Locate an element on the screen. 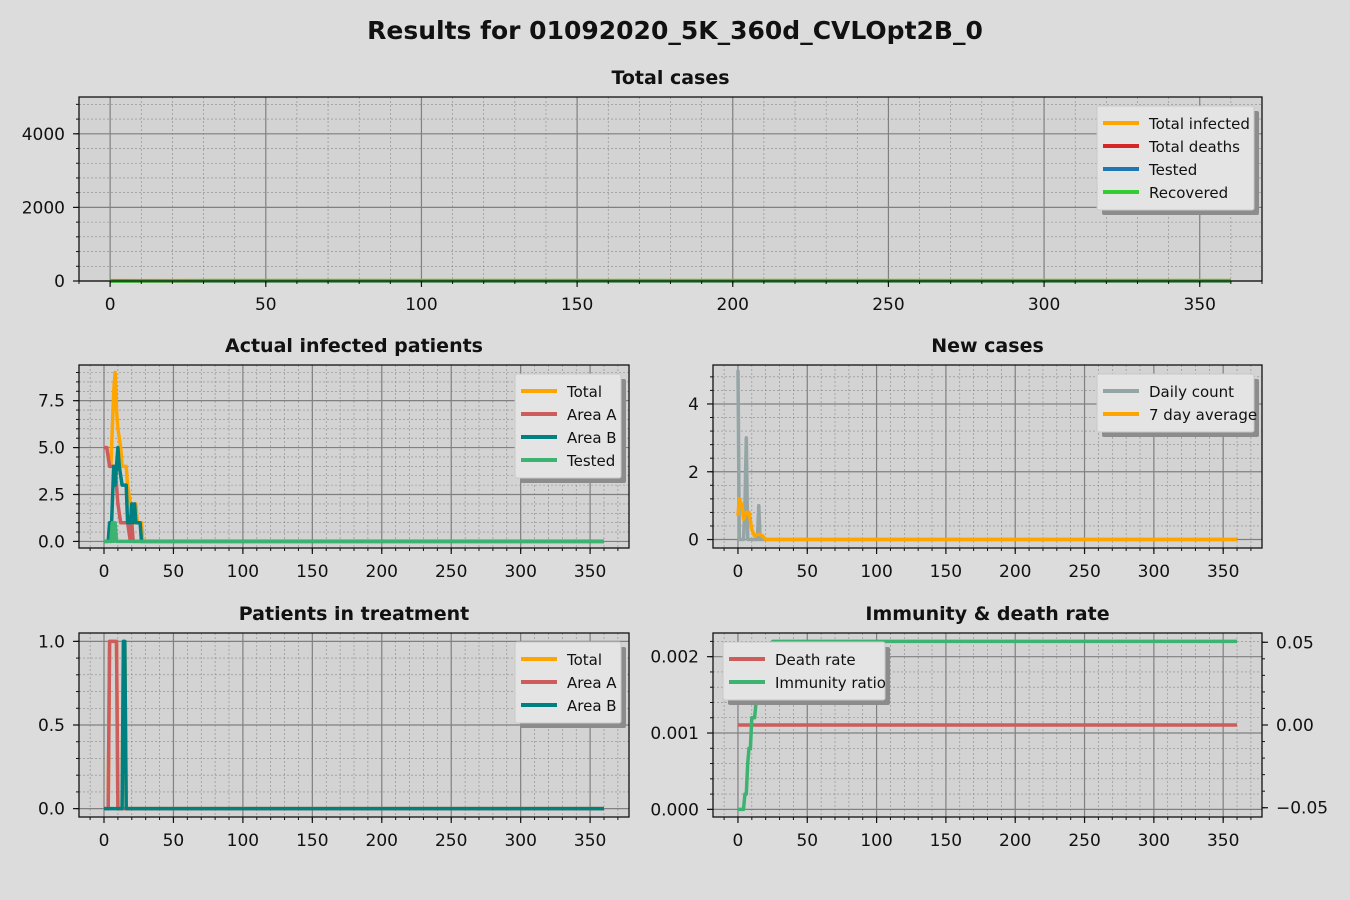  series-line-area-b is located at coordinates (354, 725).